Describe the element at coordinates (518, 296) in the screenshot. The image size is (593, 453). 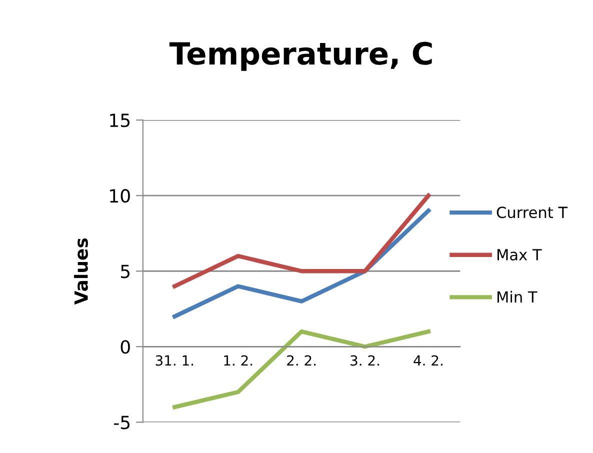
I see `legend-label: Min T` at that location.